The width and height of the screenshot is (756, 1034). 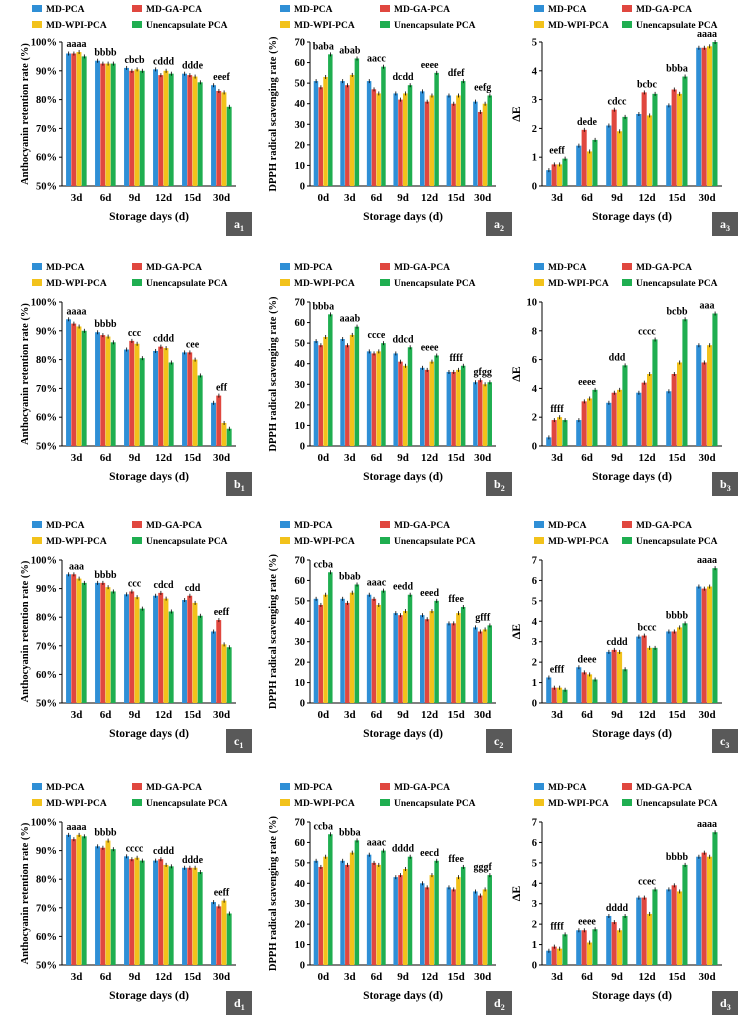 What do you see at coordinates (25, 374) in the screenshot?
I see `y-axis-label: Anthocyanin retention rate (%)` at bounding box center [25, 374].